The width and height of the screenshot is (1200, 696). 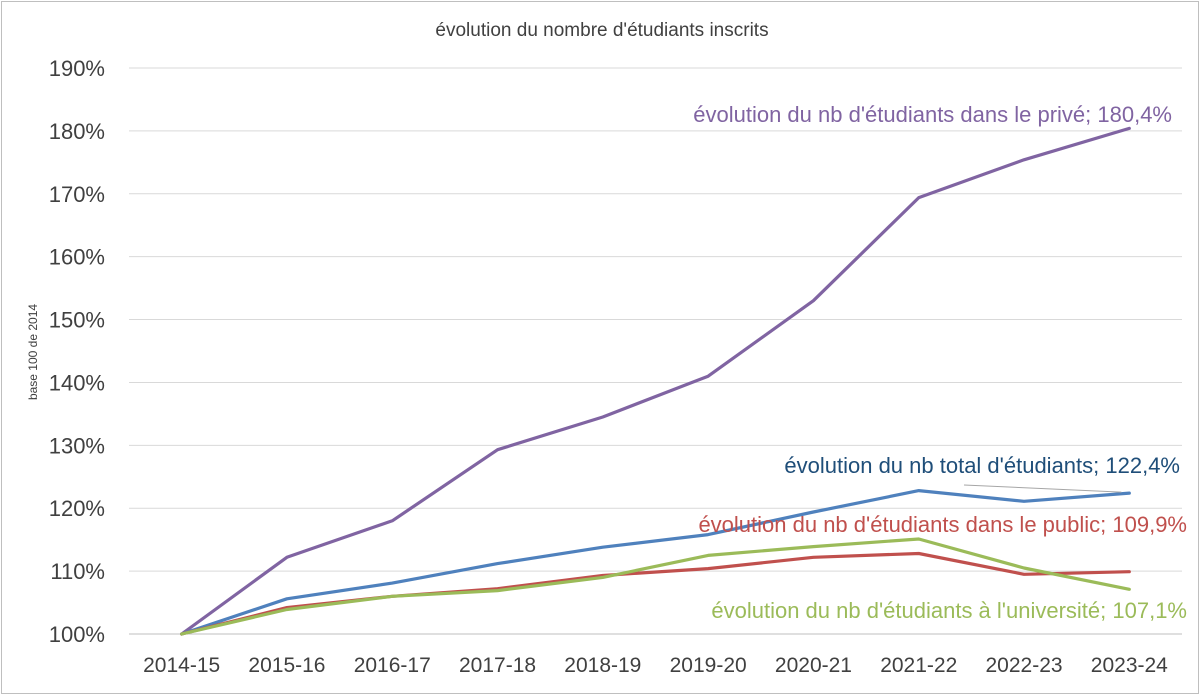 What do you see at coordinates (77, 320) in the screenshot?
I see `y-tick-label: 150%` at bounding box center [77, 320].